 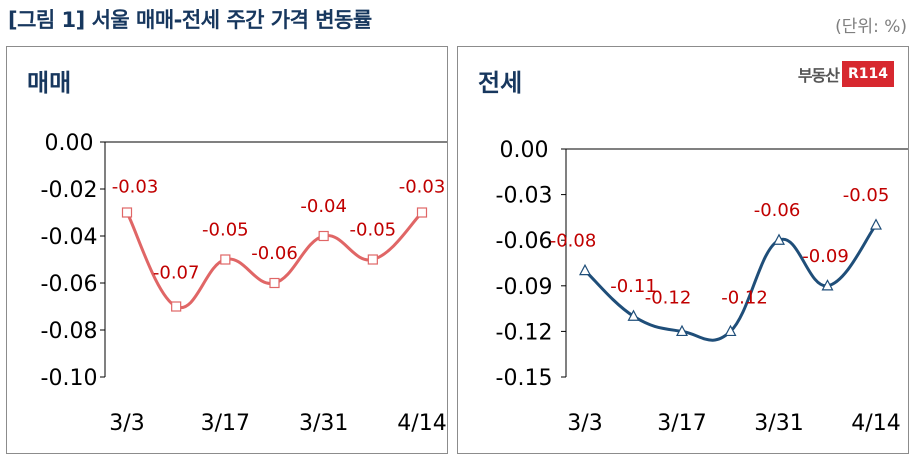 I want to click on sale-data-label: -0.04, so click(x=323, y=206).